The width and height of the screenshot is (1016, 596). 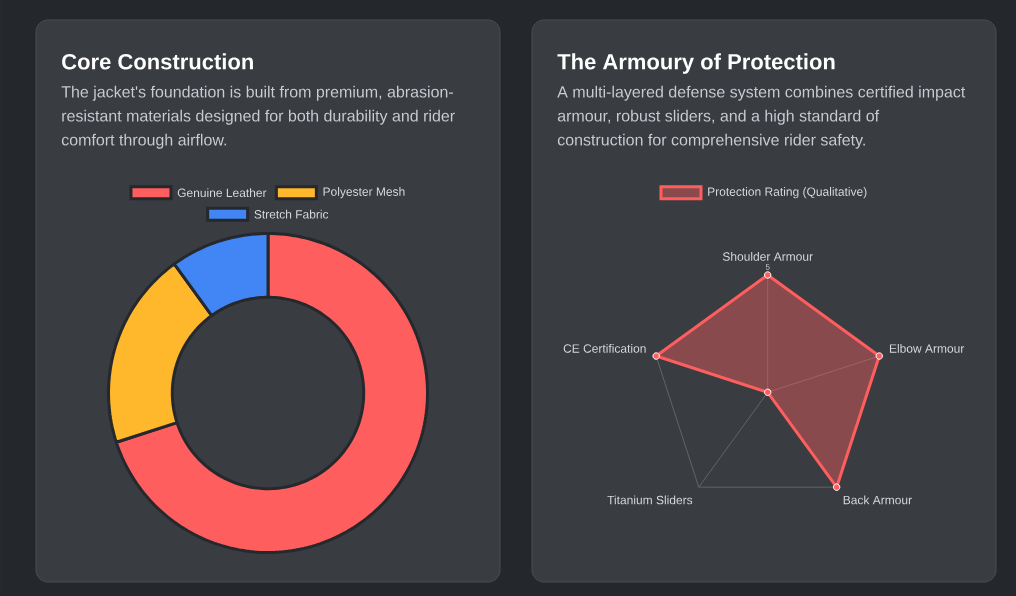 I want to click on legend-label: Stretch Fabric, so click(x=291, y=214).